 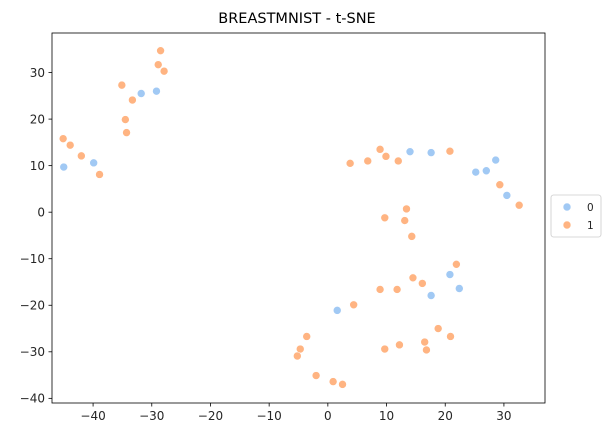 I want to click on x-tick-label: 0, so click(x=328, y=416).